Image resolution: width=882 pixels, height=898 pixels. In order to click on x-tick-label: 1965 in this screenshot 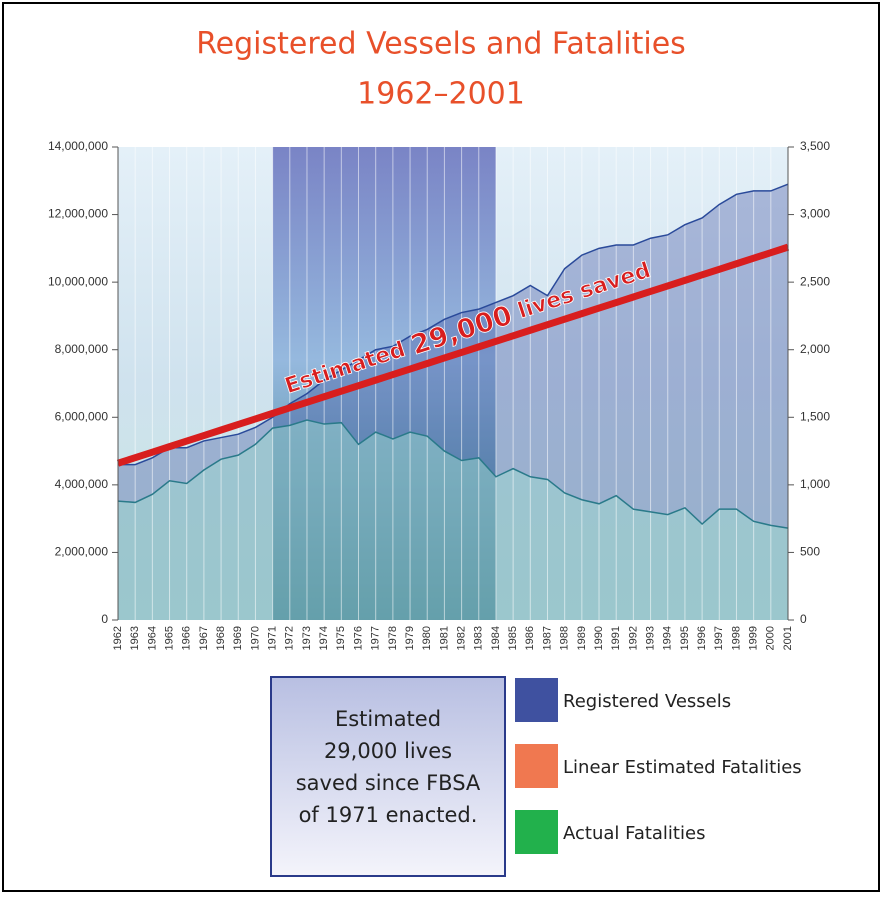, I will do `click(169, 638)`.